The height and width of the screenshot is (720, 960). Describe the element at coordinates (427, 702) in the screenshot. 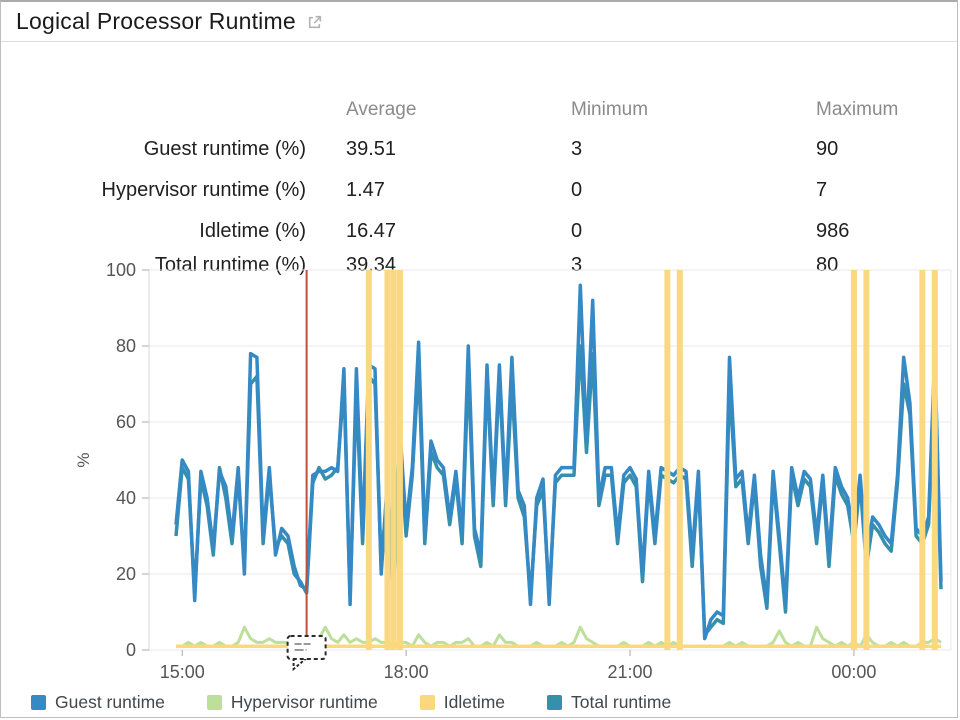

I see `idletime-swatch` at that location.